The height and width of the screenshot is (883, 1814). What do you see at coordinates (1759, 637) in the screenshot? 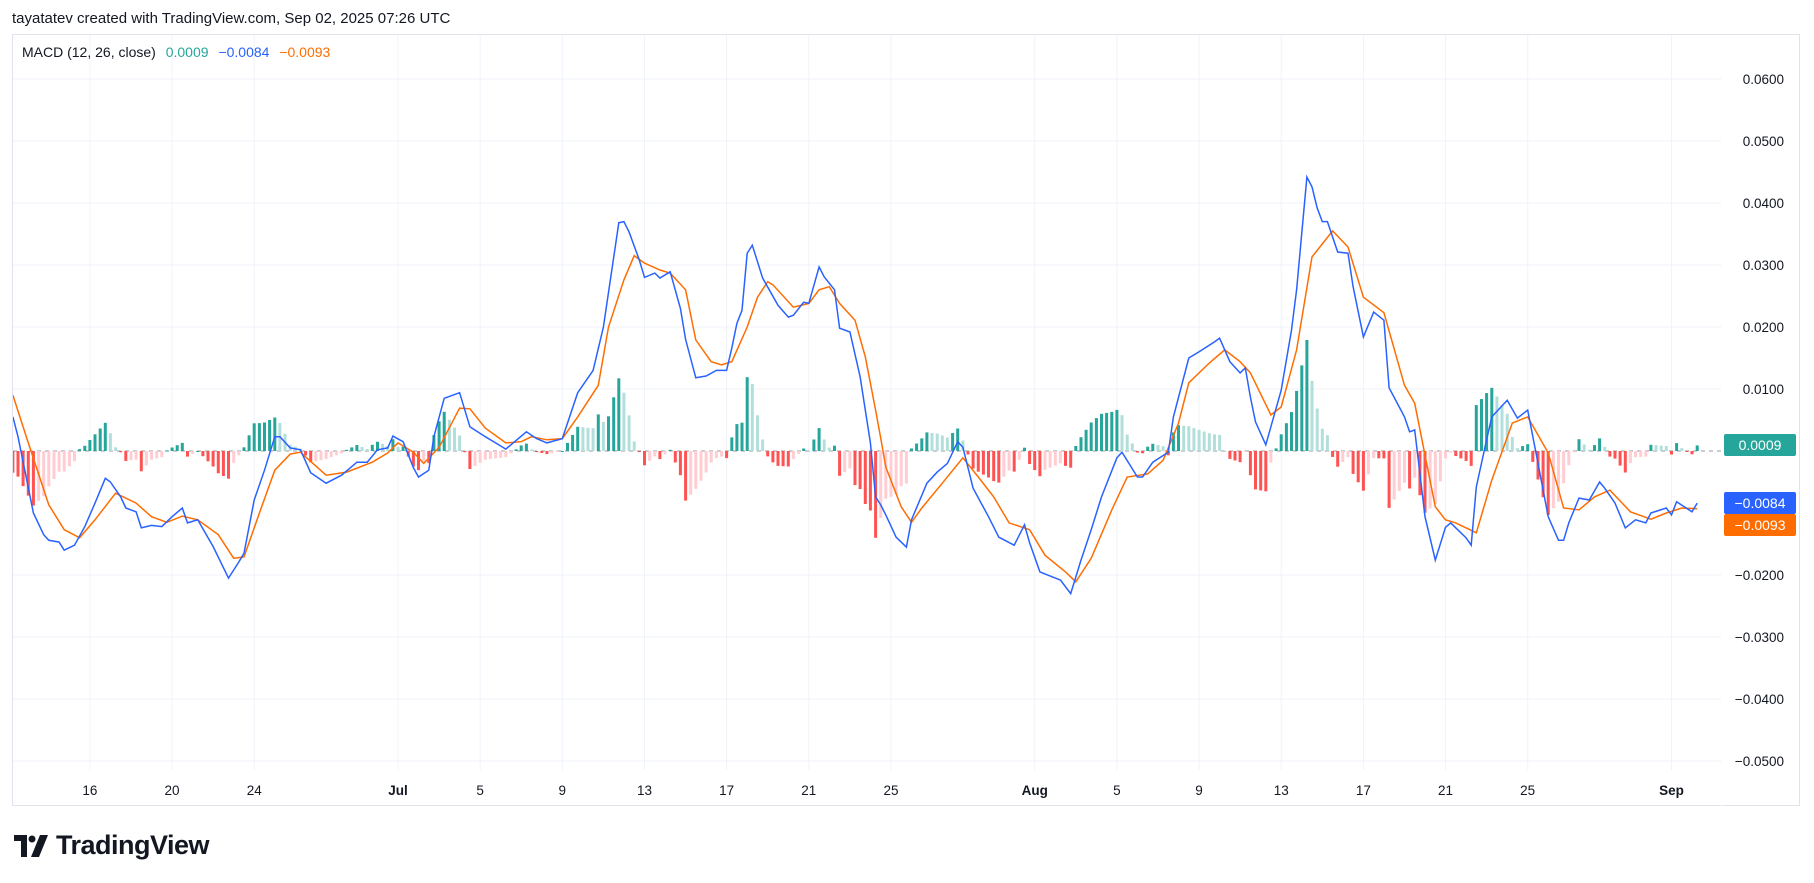
I see `price-tick-label: −0.0300` at bounding box center [1759, 637].